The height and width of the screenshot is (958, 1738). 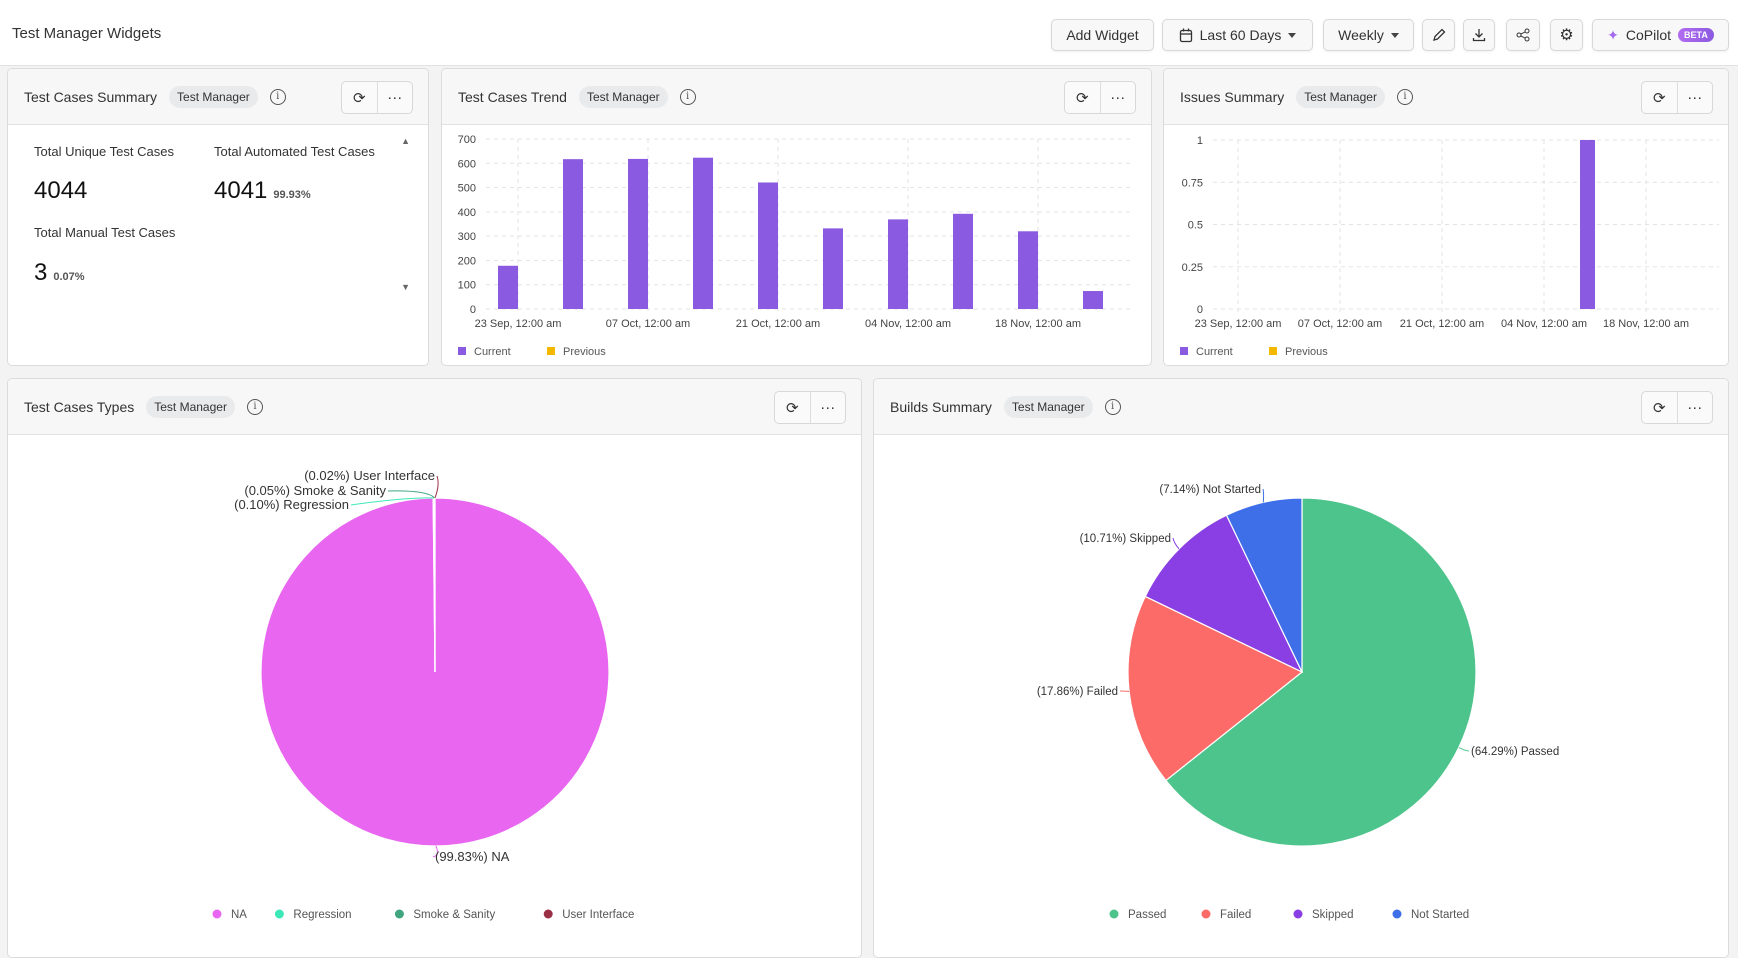 I want to click on x-tick-label: 21 Oct, 12:00 am, so click(x=1442, y=324).